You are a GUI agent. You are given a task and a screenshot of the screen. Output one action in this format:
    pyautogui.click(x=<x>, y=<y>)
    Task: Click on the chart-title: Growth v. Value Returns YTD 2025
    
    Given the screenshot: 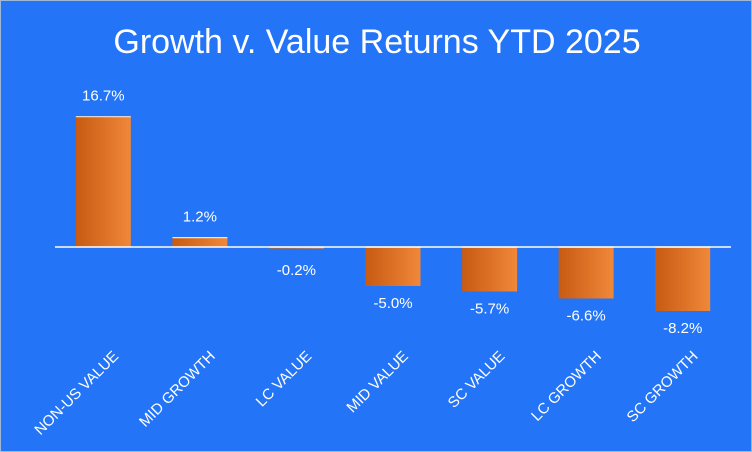 What is the action you would take?
    pyautogui.click(x=377, y=42)
    